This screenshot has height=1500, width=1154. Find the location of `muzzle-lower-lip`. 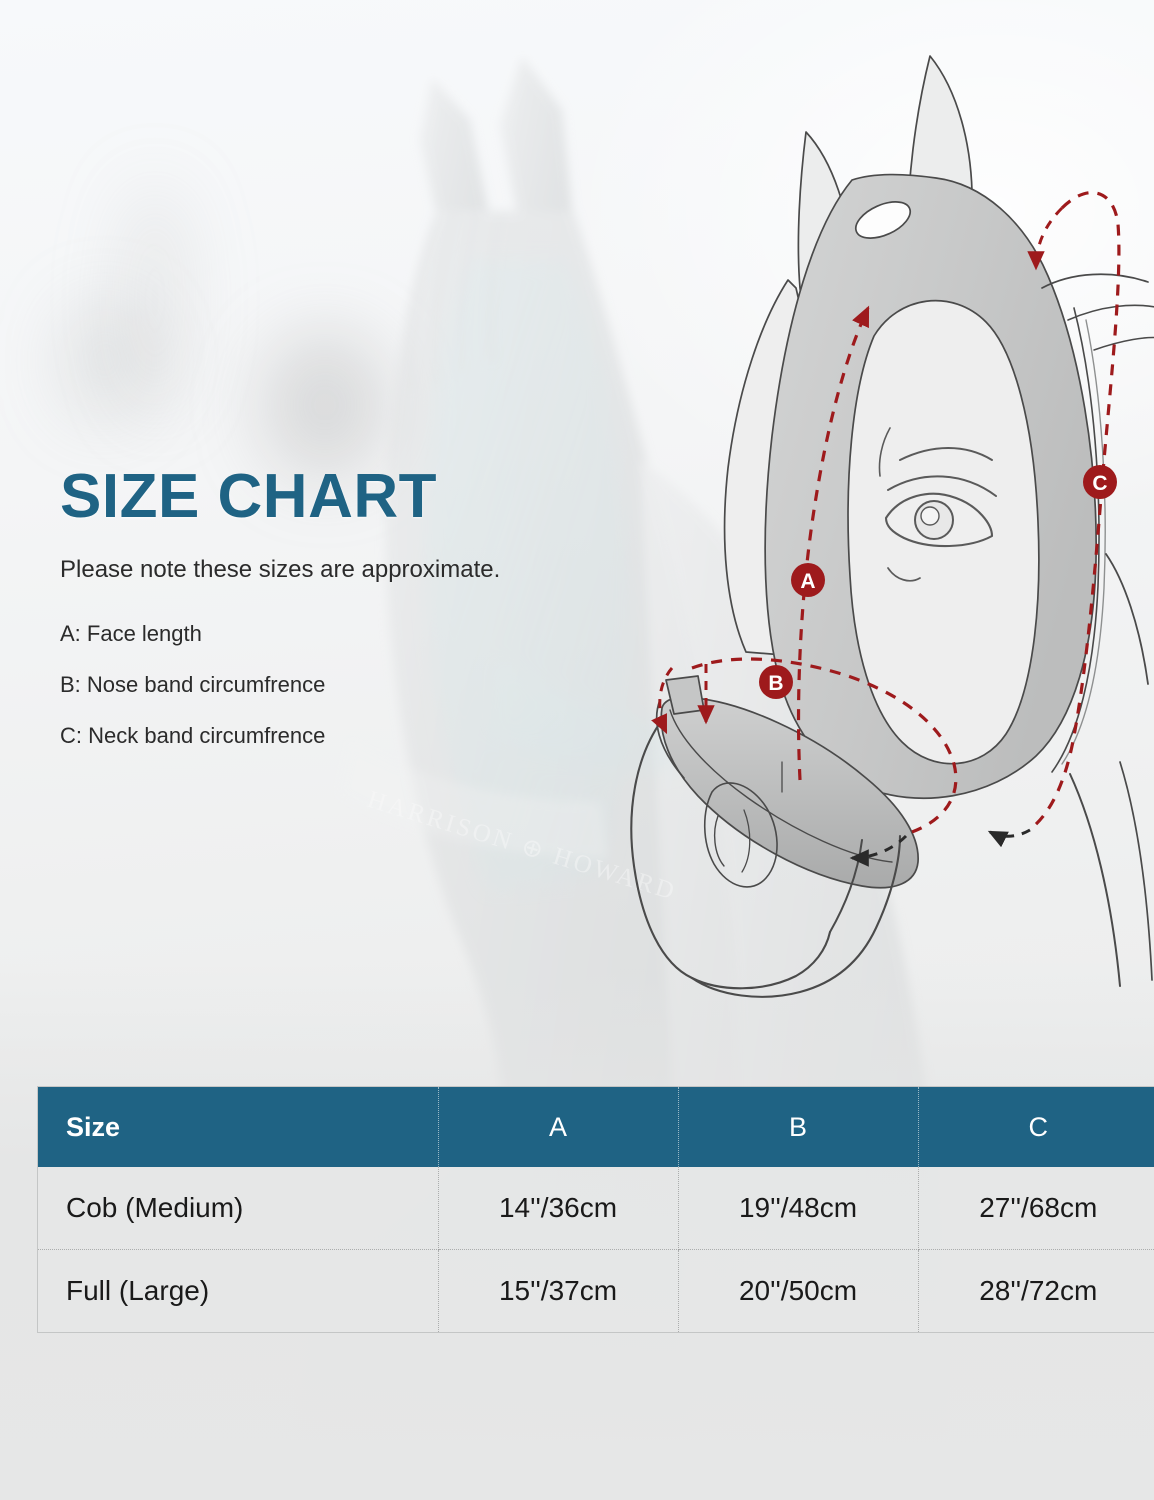

muzzle-lower-lip is located at coordinates (796, 916).